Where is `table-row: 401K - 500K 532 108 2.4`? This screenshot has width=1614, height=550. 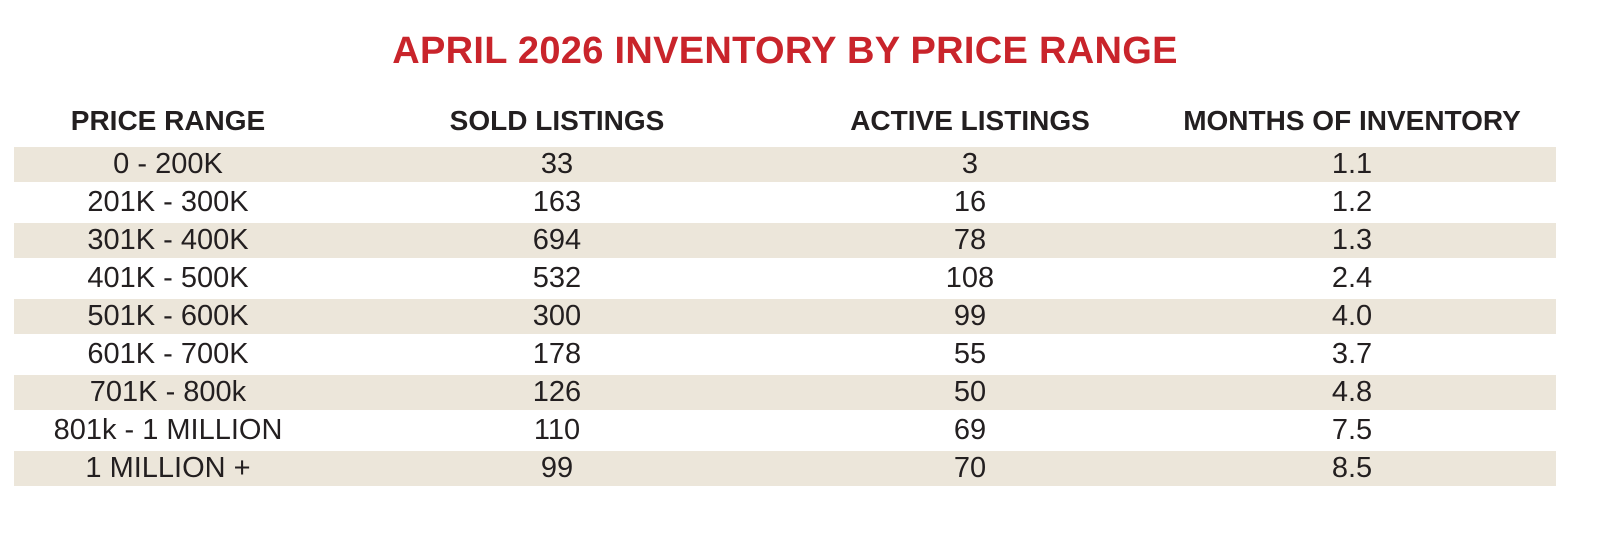 table-row: 401K - 500K 532 108 2.4 is located at coordinates (785, 278).